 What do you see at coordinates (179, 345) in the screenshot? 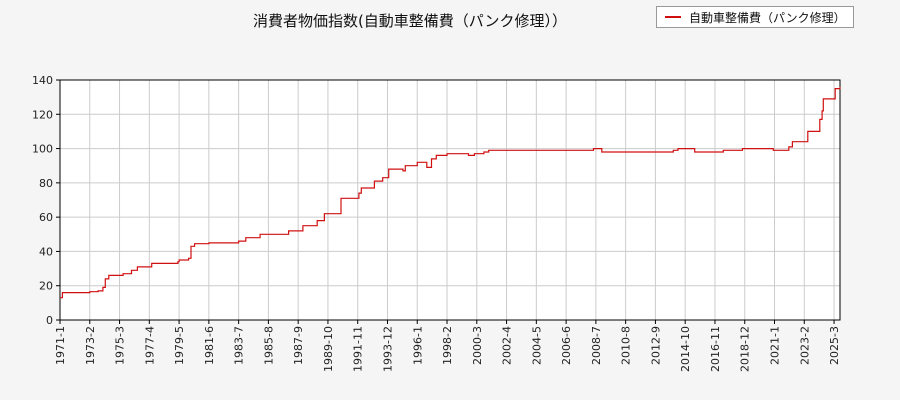
I see `x-tick-label: 1979-5` at bounding box center [179, 345].